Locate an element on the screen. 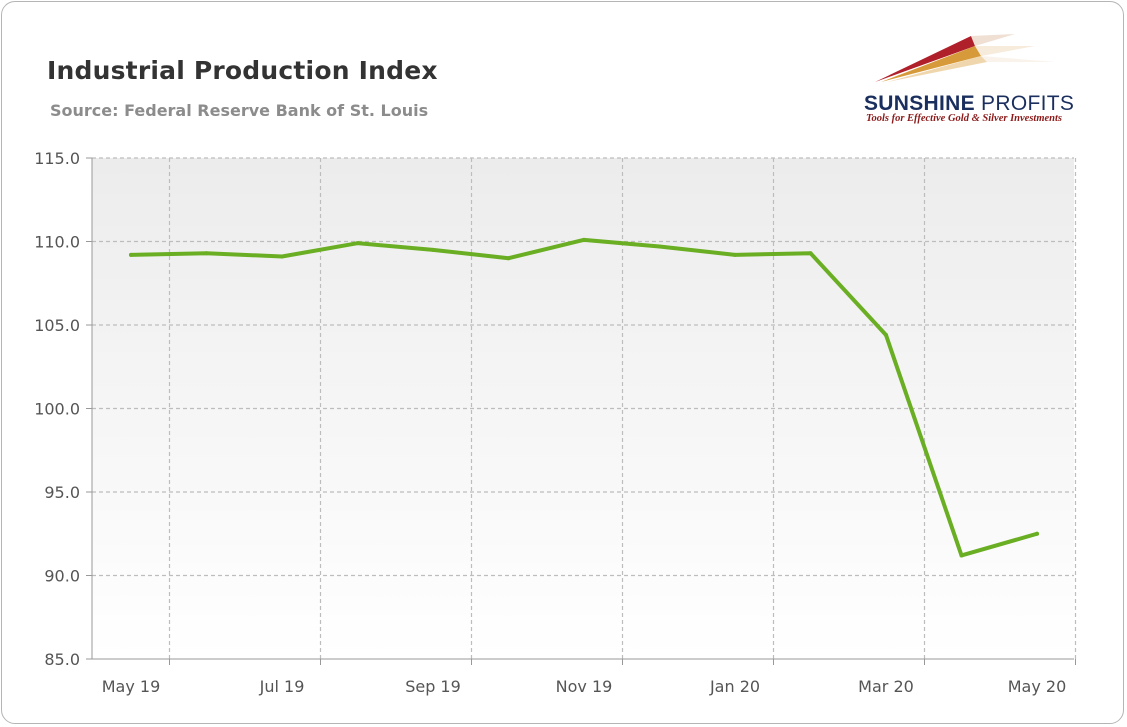 This screenshot has height=727, width=1127. x-tick-label: Jan 20 is located at coordinates (734, 686).